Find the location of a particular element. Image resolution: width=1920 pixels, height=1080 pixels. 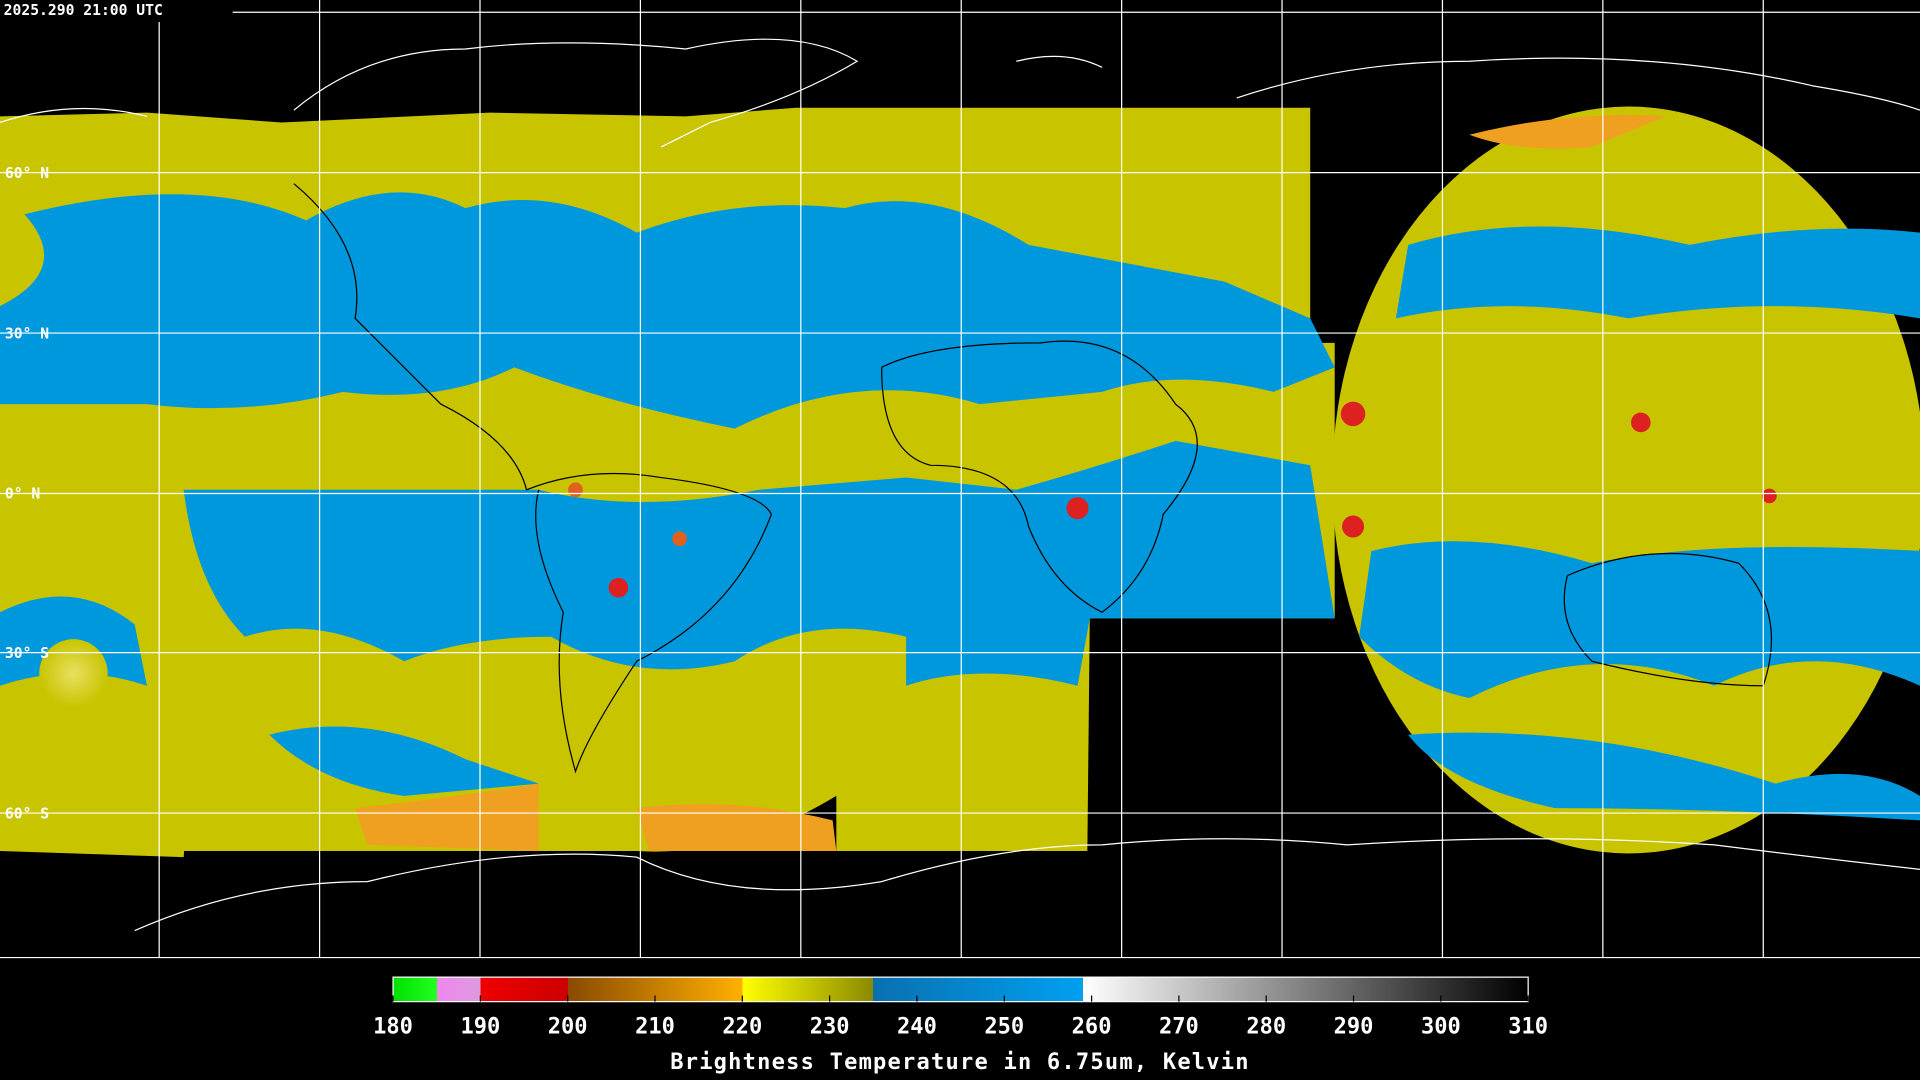

latitude-label: 0° N is located at coordinates (22, 494).